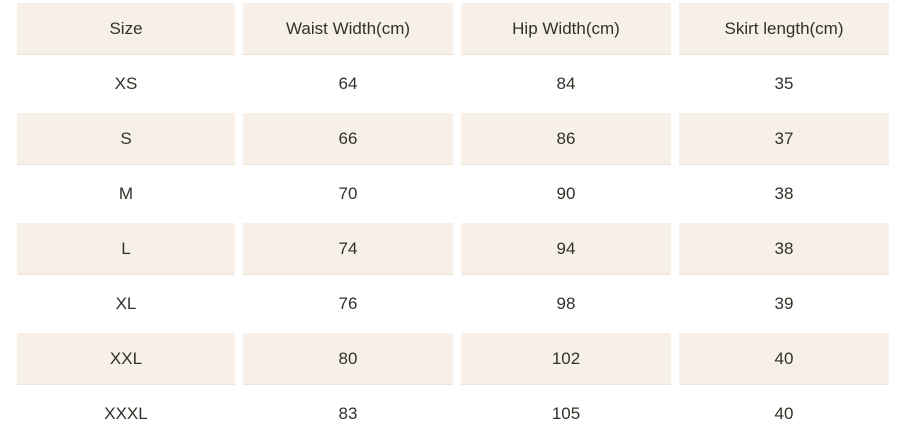 Image resolution: width=913 pixels, height=445 pixels. What do you see at coordinates (348, 139) in the screenshot?
I see `waist-width-cell: 66` at bounding box center [348, 139].